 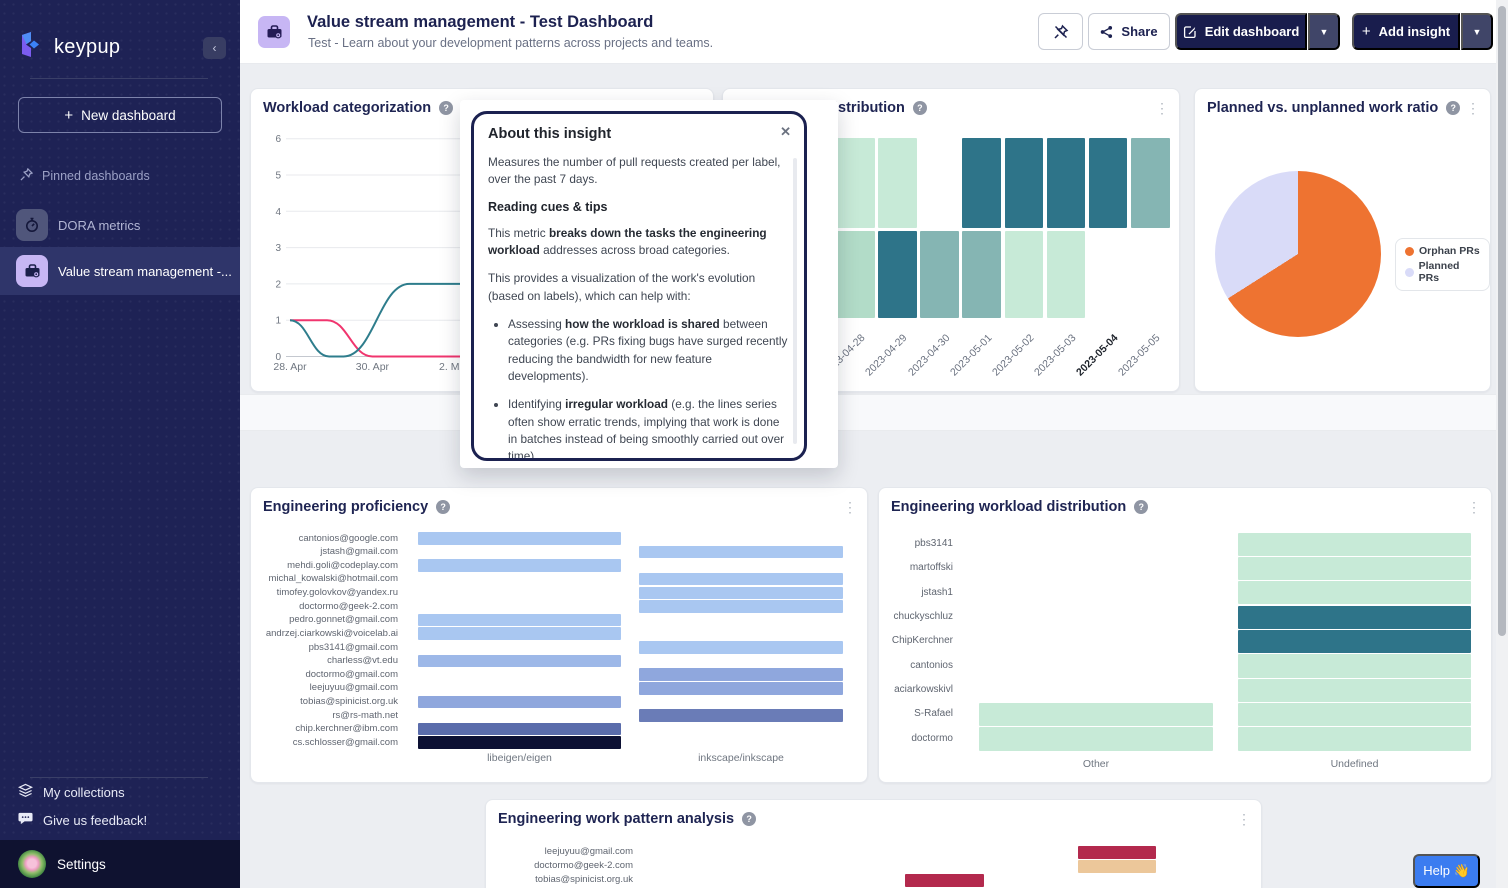 What do you see at coordinates (922, 641) in the screenshot?
I see `matrix-row-label: ChipKerchner` at bounding box center [922, 641].